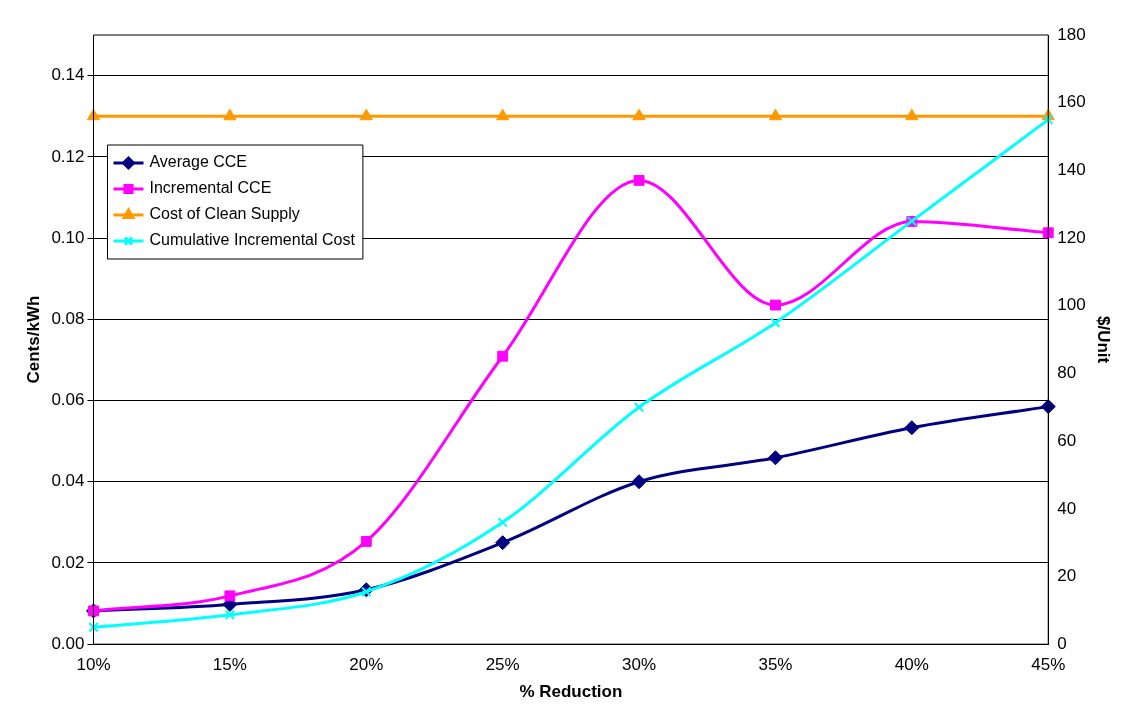 Image resolution: width=1137 pixels, height=717 pixels. Describe the element at coordinates (1048, 665) in the screenshot. I see `x-tick-label: 45%` at that location.